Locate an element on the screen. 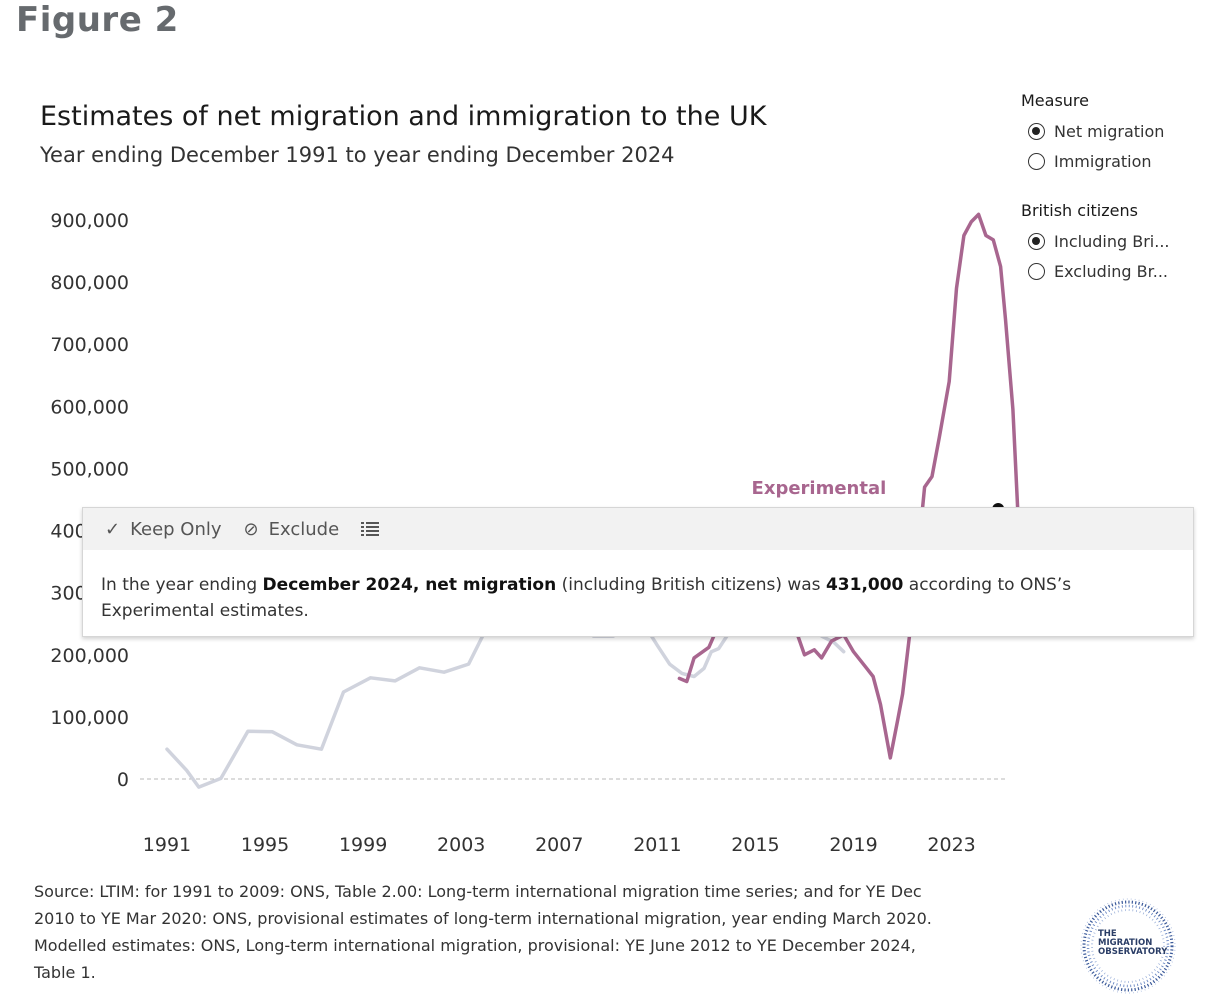 This screenshot has width=1222, height=1008. tooltip-text-2: (including British citizens) was is located at coordinates (691, 585).